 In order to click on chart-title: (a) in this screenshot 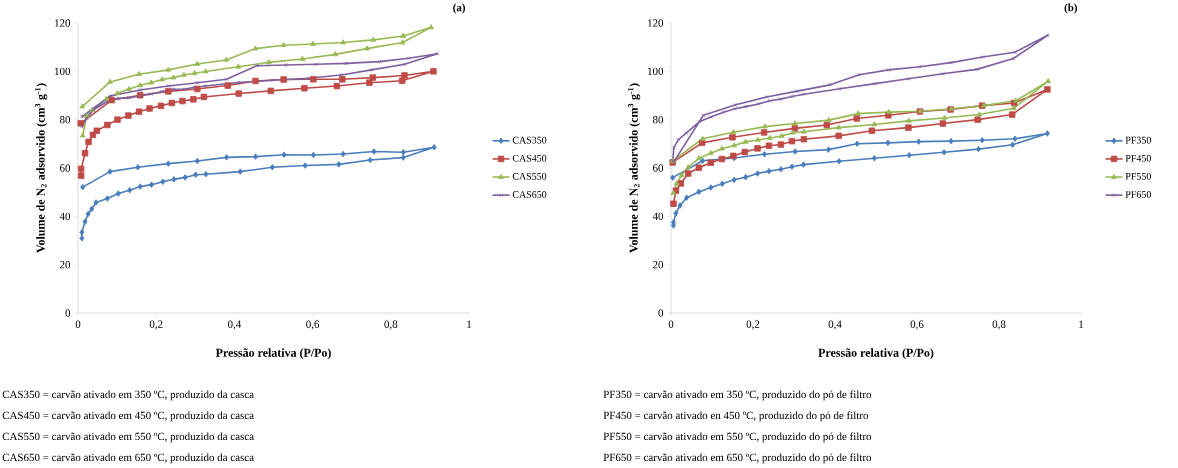, I will do `click(459, 8)`.